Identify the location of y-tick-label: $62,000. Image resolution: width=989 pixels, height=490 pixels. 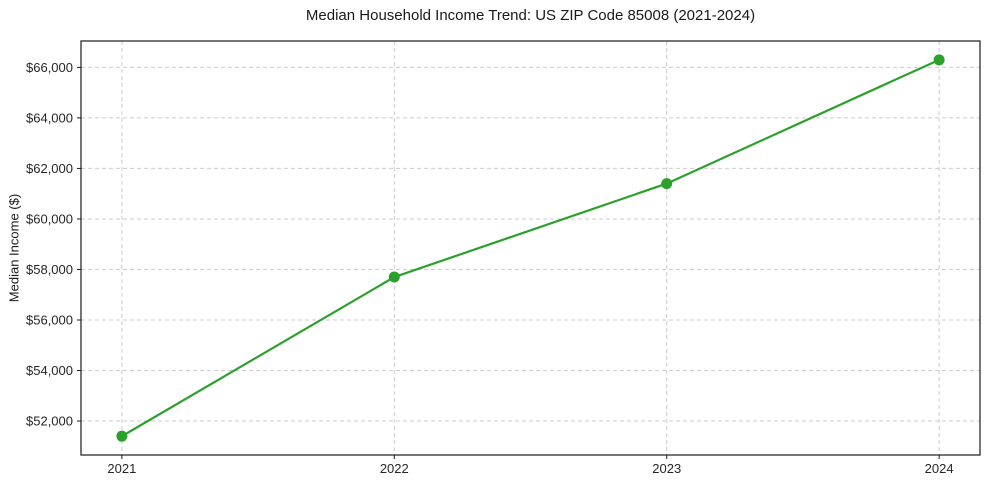
(49, 168).